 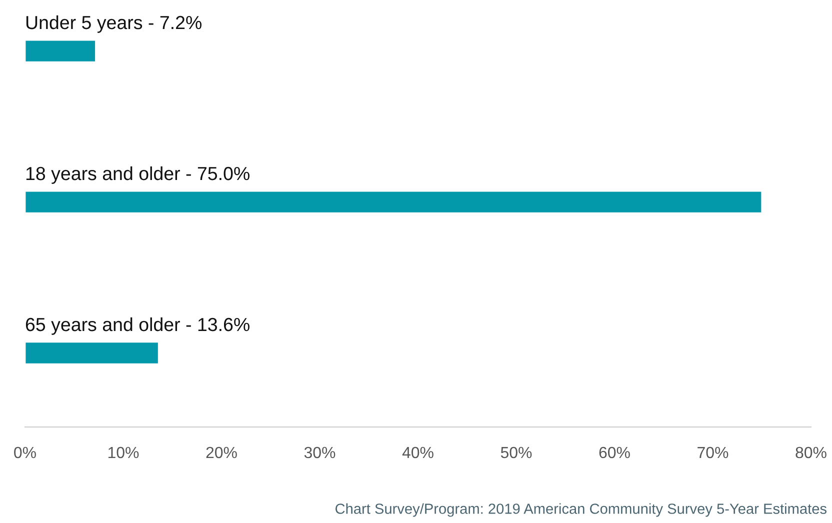 I want to click on y-tick-label: 18 years and older - 75.0%, so click(x=138, y=175).